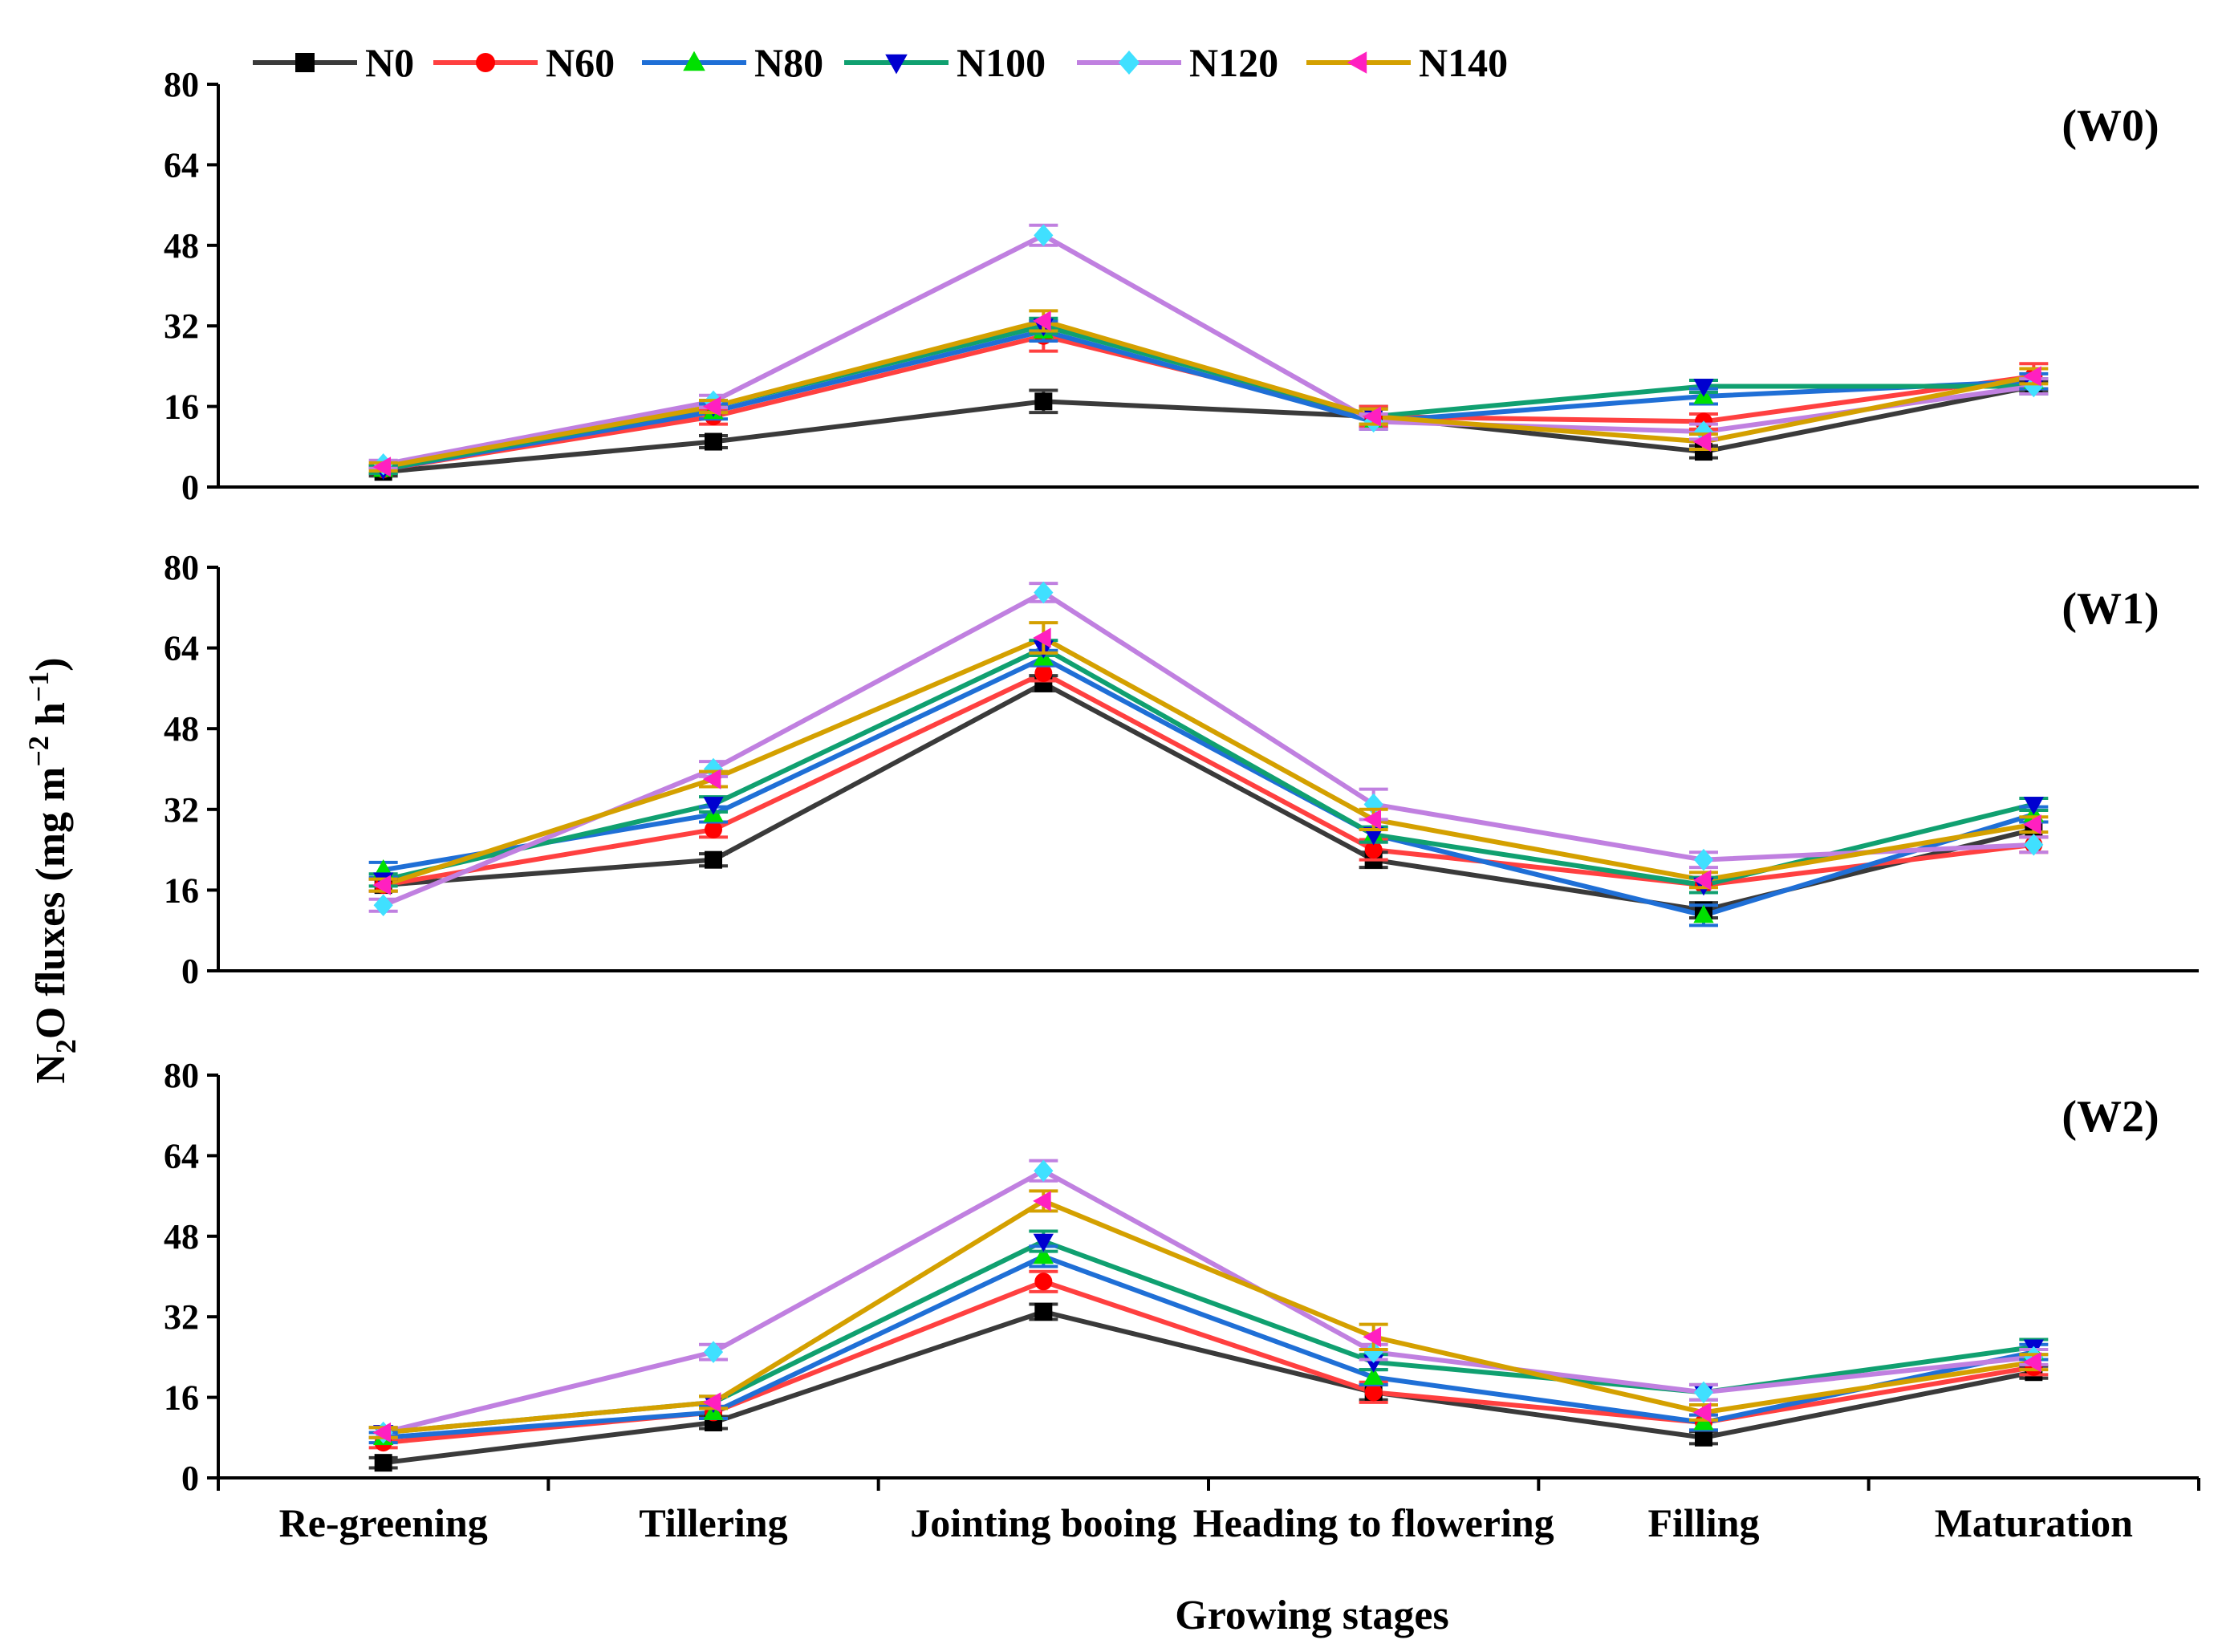 The image size is (2218, 1652). What do you see at coordinates (1704, 1522) in the screenshot?
I see `x-tick-label-filling: Filling` at bounding box center [1704, 1522].